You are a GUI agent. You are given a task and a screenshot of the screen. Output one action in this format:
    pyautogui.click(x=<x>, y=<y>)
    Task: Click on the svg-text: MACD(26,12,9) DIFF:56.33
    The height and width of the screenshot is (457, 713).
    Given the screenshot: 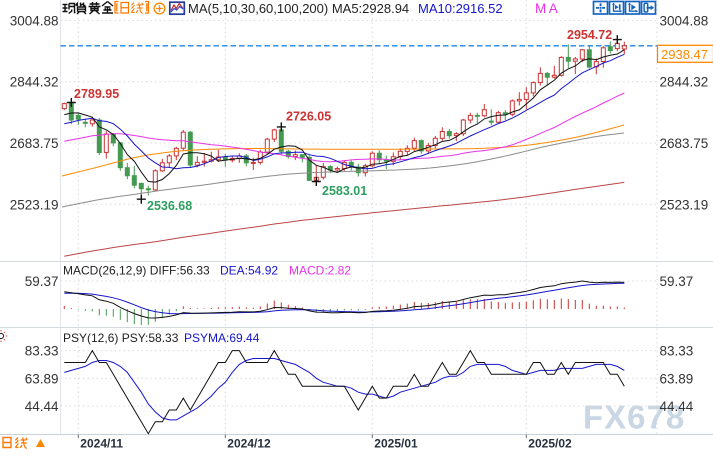 What is the action you would take?
    pyautogui.click(x=136, y=271)
    